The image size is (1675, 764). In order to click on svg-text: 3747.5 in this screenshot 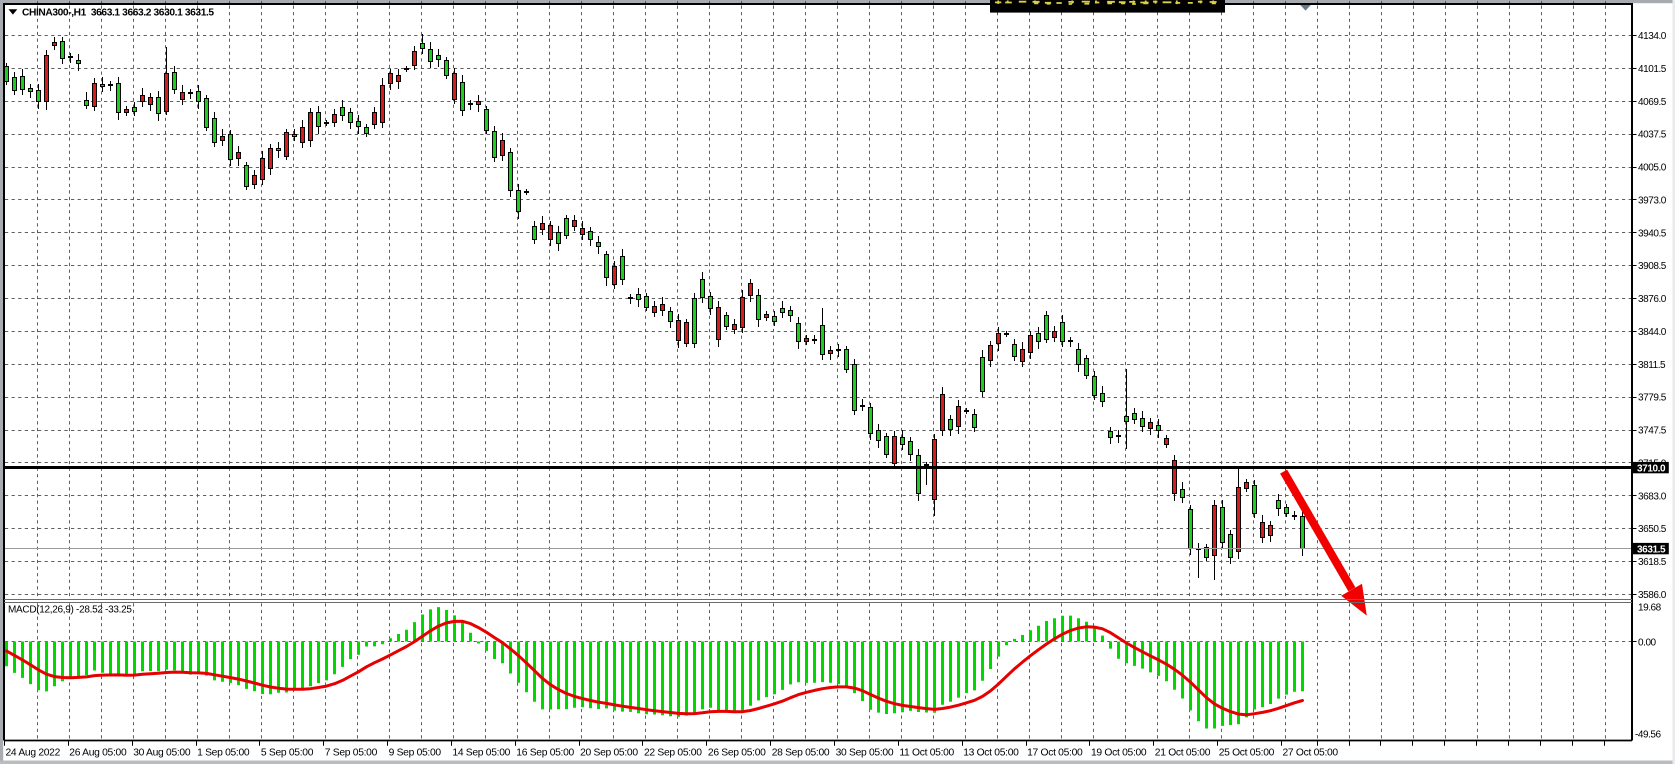, I will do `click(1652, 431)`.